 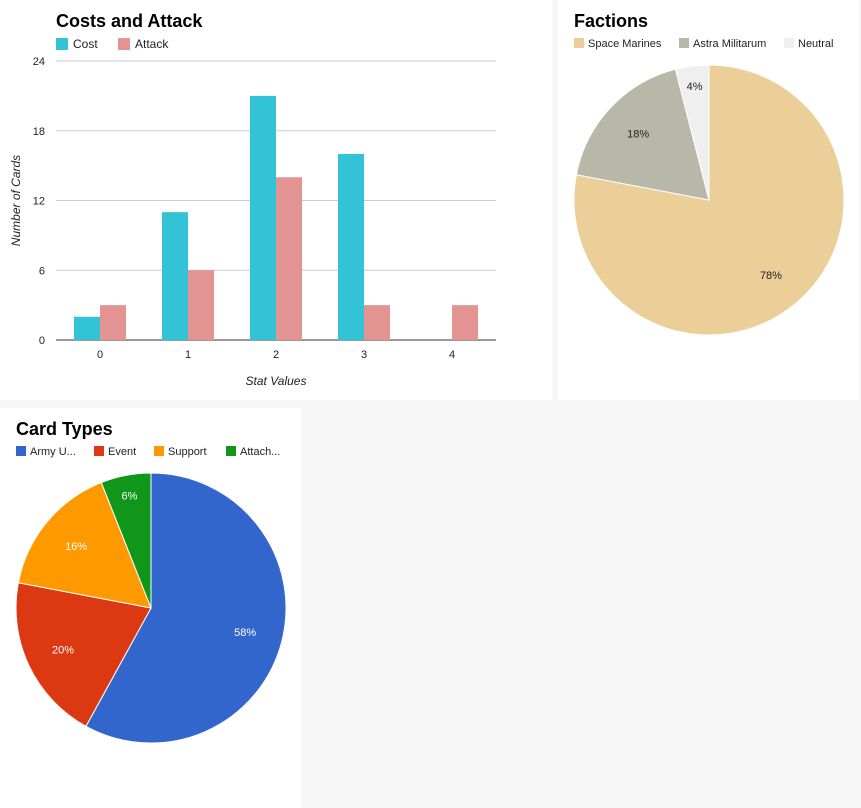 I want to click on legend-swatch-neutral, so click(x=789, y=43).